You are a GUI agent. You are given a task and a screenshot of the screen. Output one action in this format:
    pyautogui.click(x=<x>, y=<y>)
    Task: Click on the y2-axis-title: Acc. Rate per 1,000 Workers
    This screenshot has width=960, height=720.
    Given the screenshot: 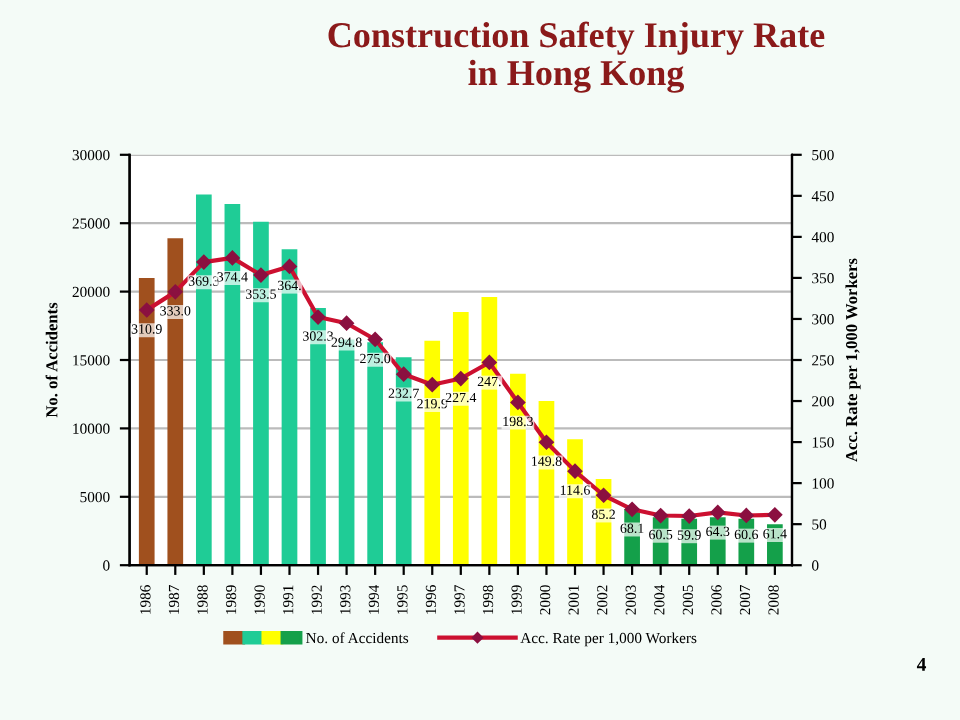 What is the action you would take?
    pyautogui.click(x=853, y=360)
    